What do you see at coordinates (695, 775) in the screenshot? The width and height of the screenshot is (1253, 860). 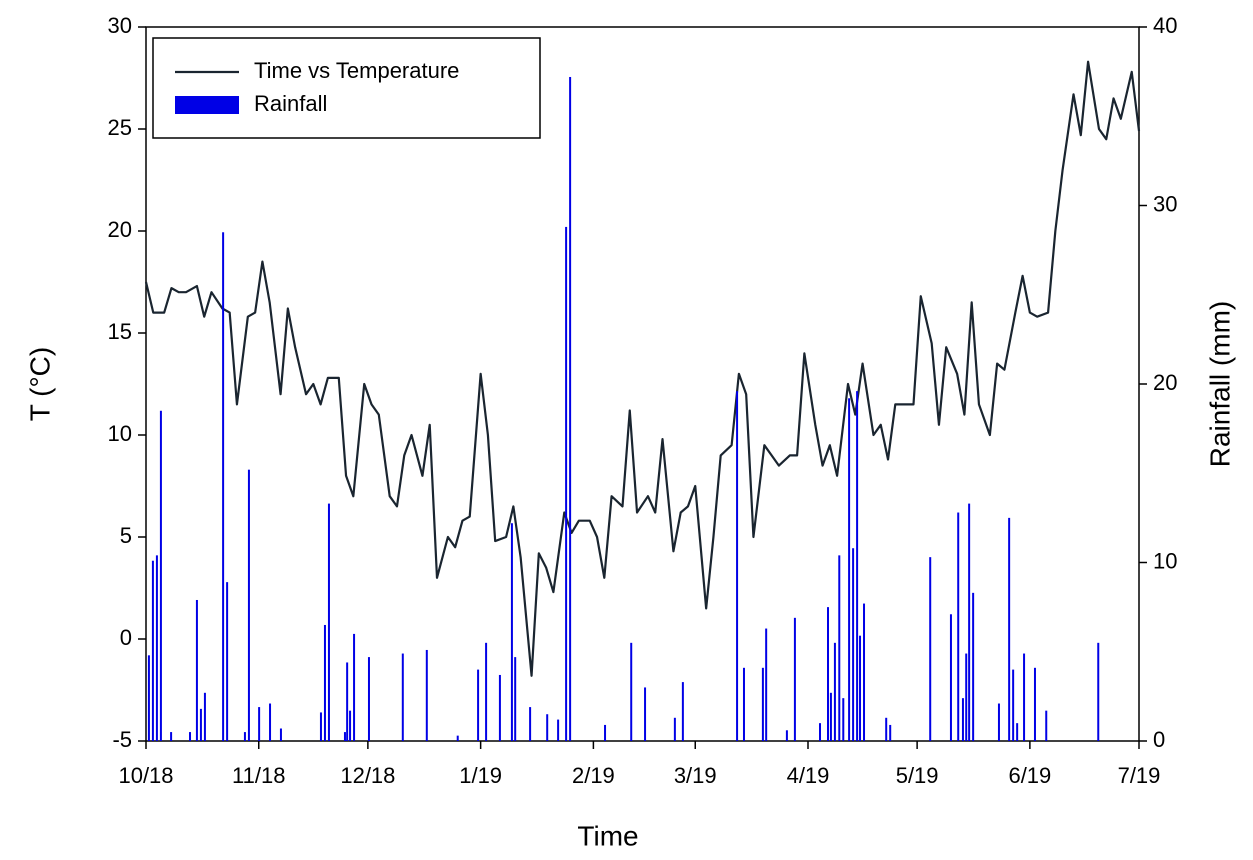 I see `x-tick-label: 3/19` at bounding box center [695, 775].